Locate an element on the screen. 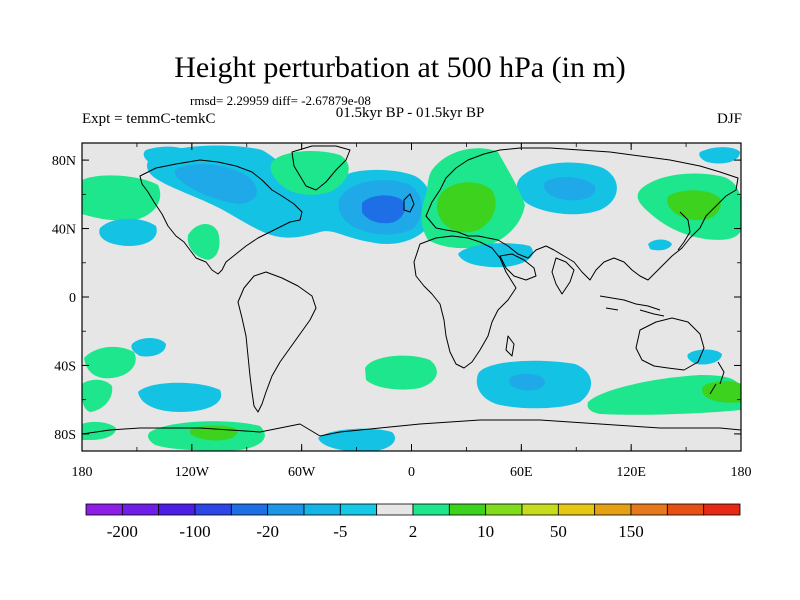 The image size is (800, 600). contour-pos-antarctic-left is located at coordinates (99, 430).